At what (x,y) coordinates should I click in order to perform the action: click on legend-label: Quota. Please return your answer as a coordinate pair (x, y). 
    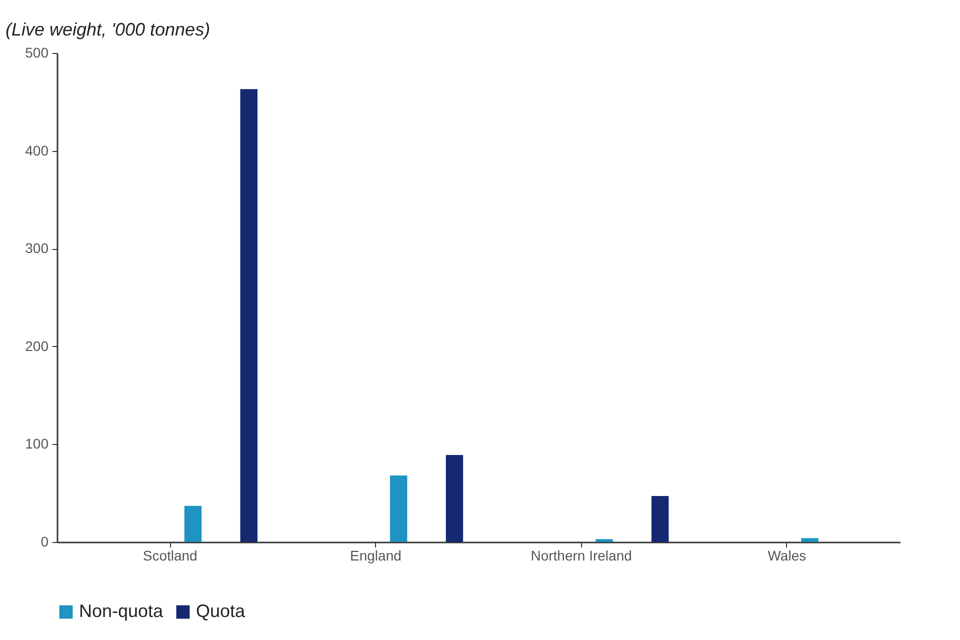
    Looking at the image, I should click on (221, 611).